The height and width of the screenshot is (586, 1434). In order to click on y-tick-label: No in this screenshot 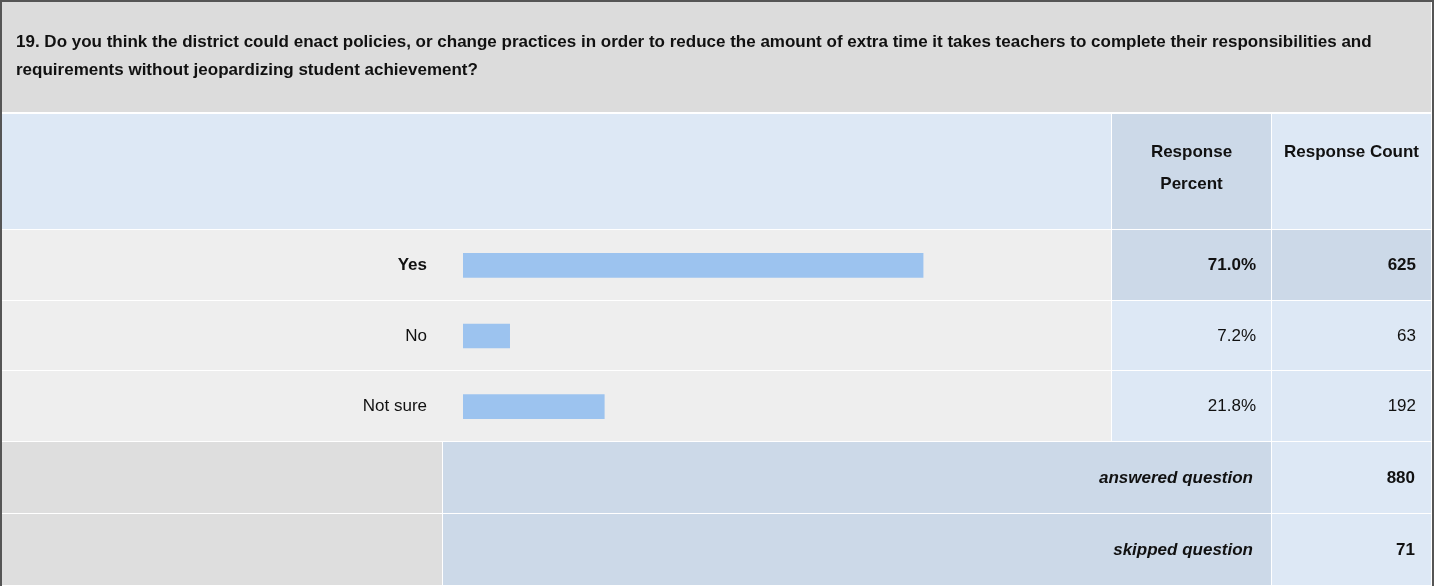, I will do `click(416, 335)`.